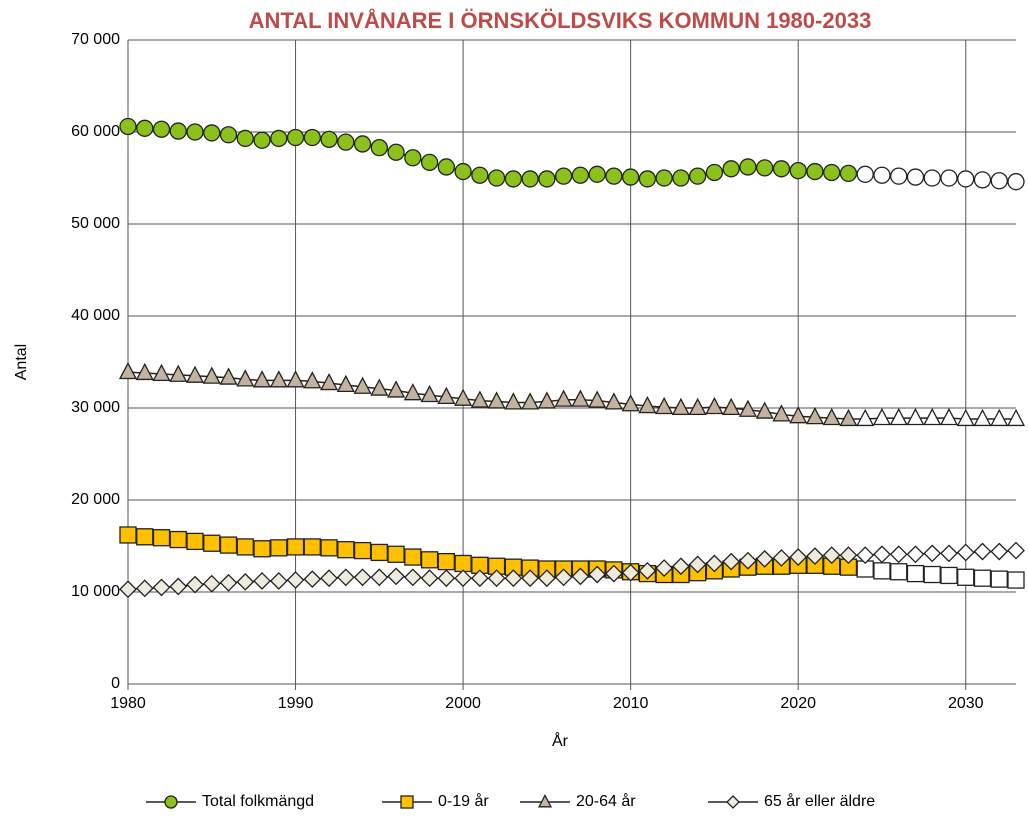 The width and height of the screenshot is (1028, 822). Describe the element at coordinates (21, 362) in the screenshot. I see `y-axis-label: Antal` at that location.